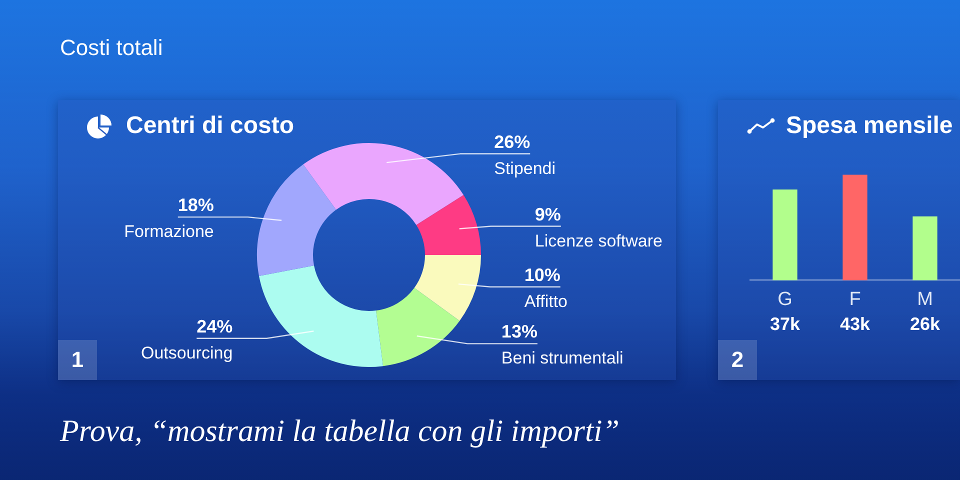 This screenshot has width=960, height=480. What do you see at coordinates (210, 126) in the screenshot?
I see `chart-title: Centri di costo` at bounding box center [210, 126].